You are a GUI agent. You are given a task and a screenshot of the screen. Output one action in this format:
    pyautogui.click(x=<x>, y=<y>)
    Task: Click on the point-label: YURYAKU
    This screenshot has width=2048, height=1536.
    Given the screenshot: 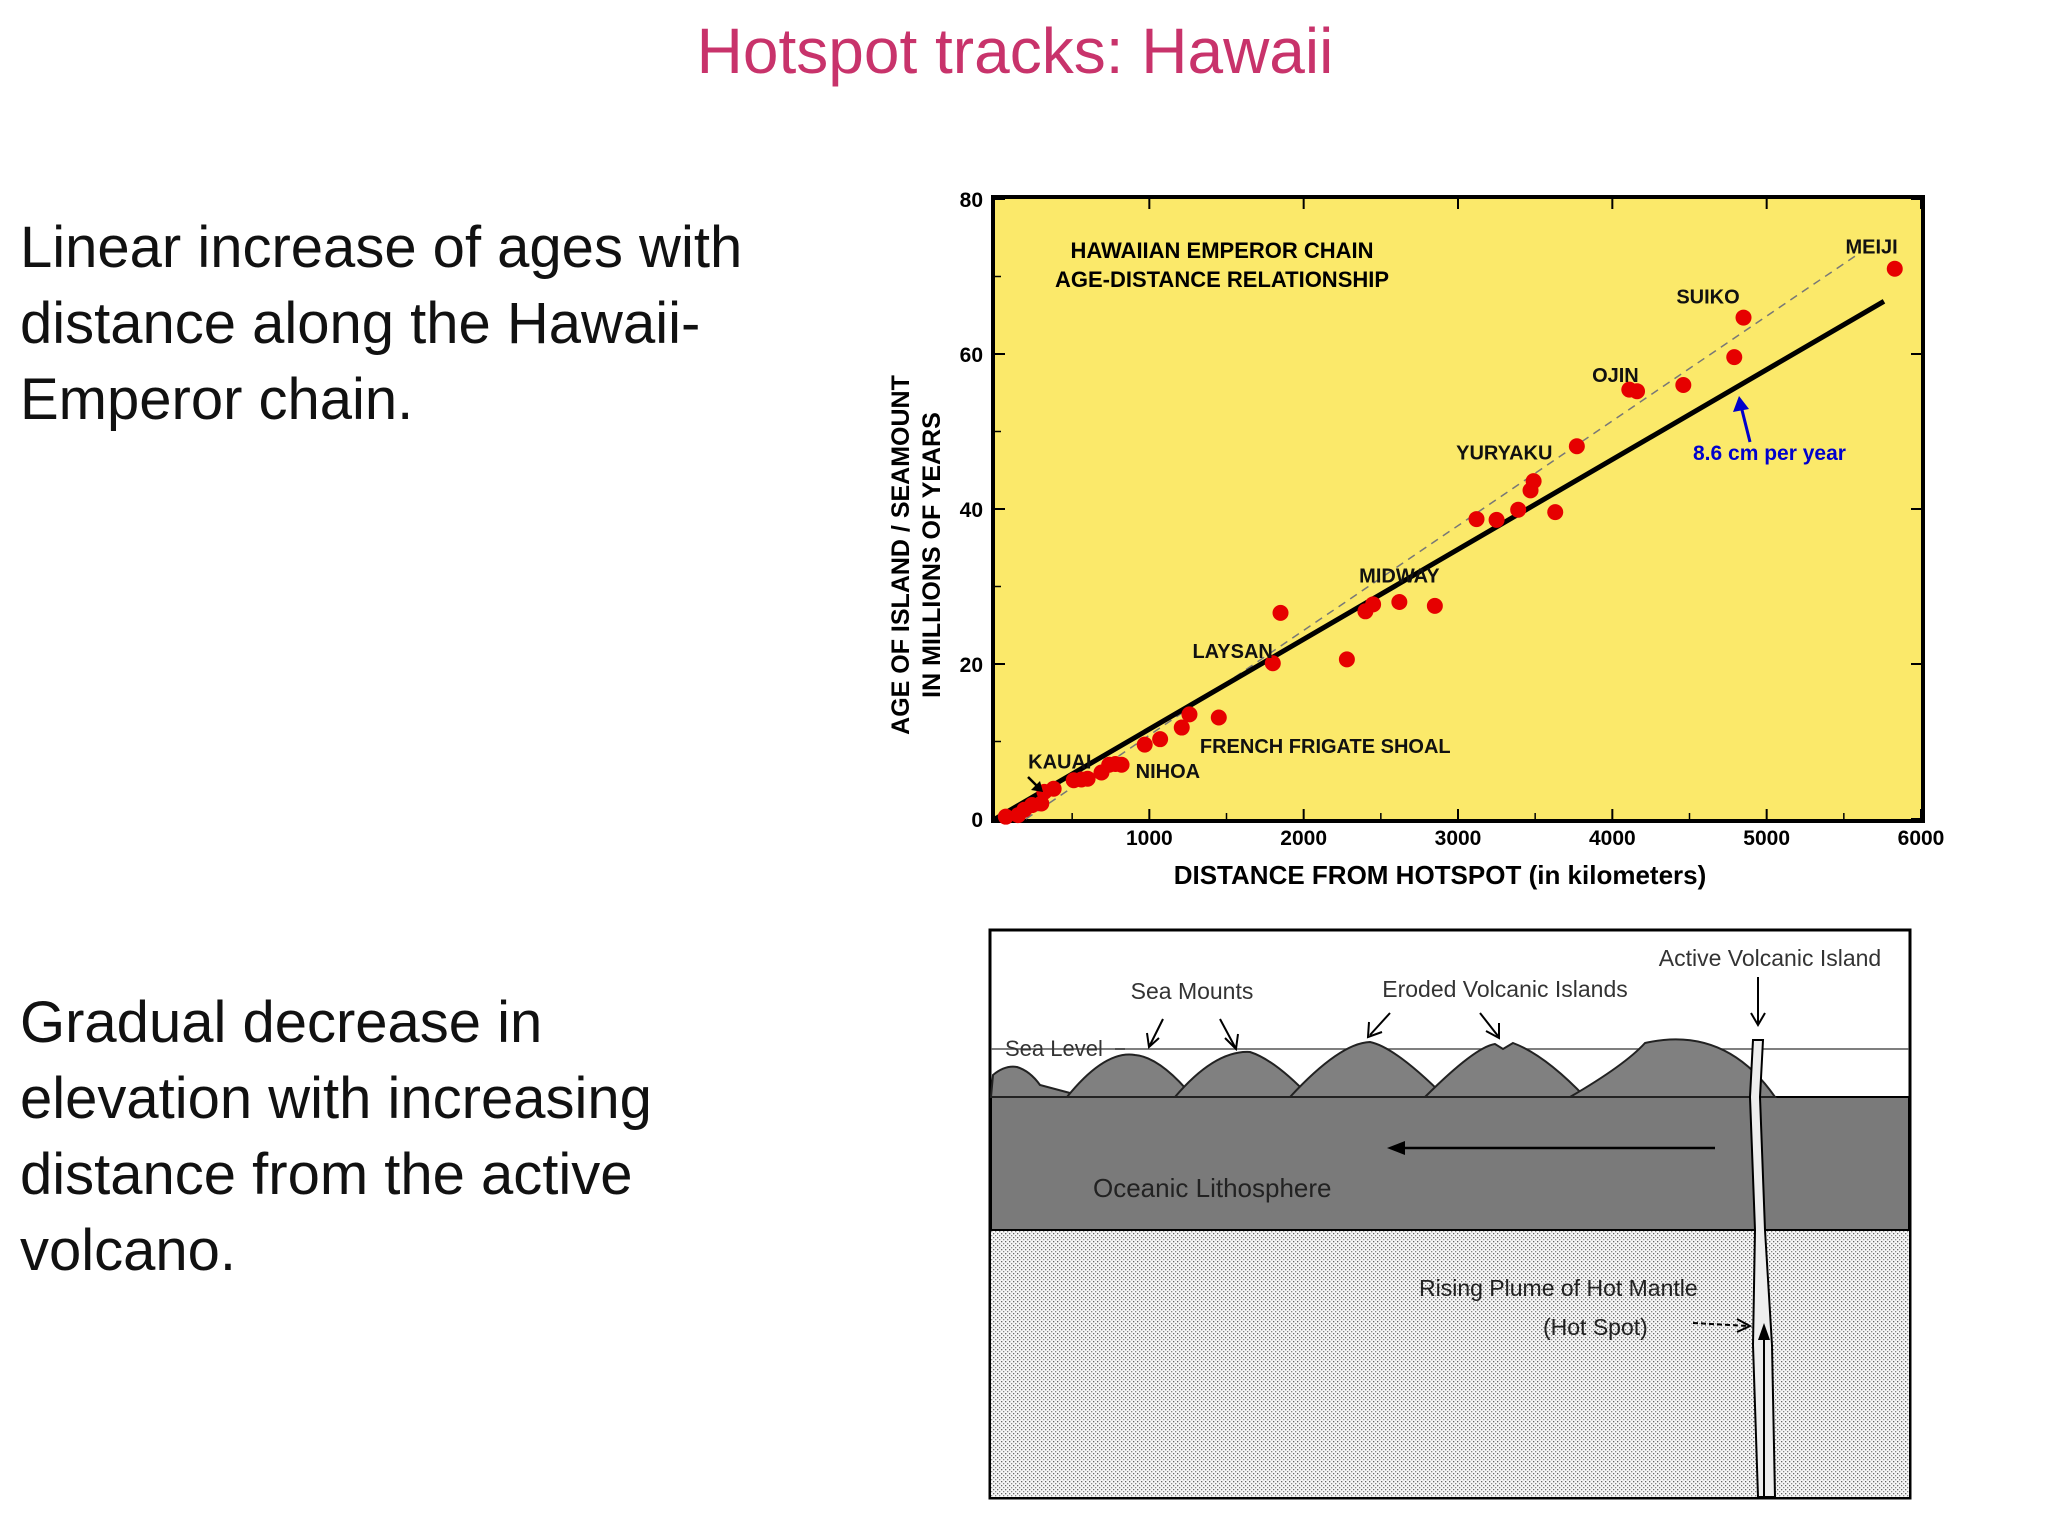 What is the action you would take?
    pyautogui.click(x=1504, y=453)
    